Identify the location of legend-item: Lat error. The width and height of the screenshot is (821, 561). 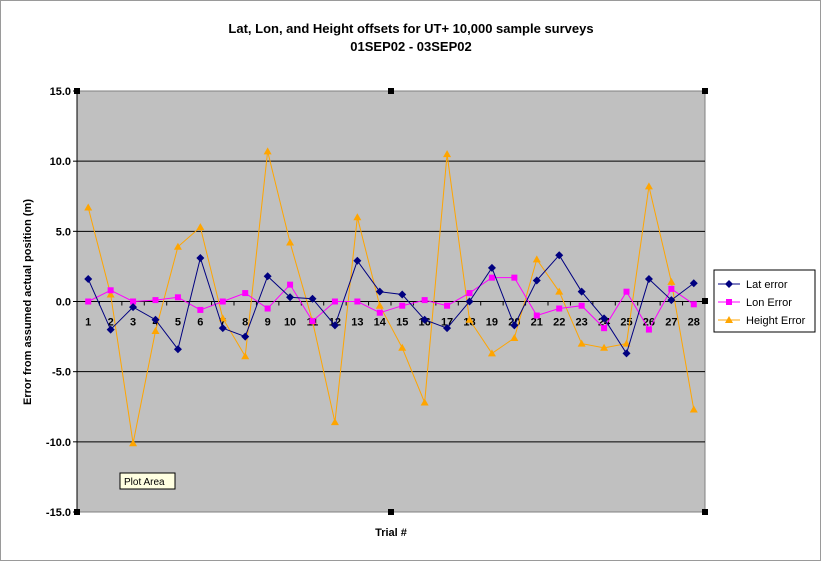
(753, 285).